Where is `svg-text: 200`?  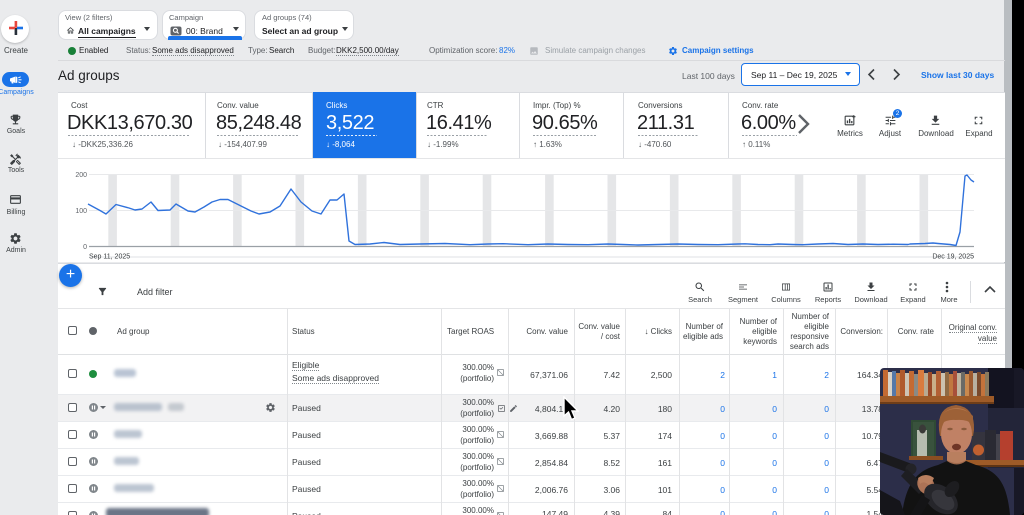
svg-text: 200 is located at coordinates (81, 175).